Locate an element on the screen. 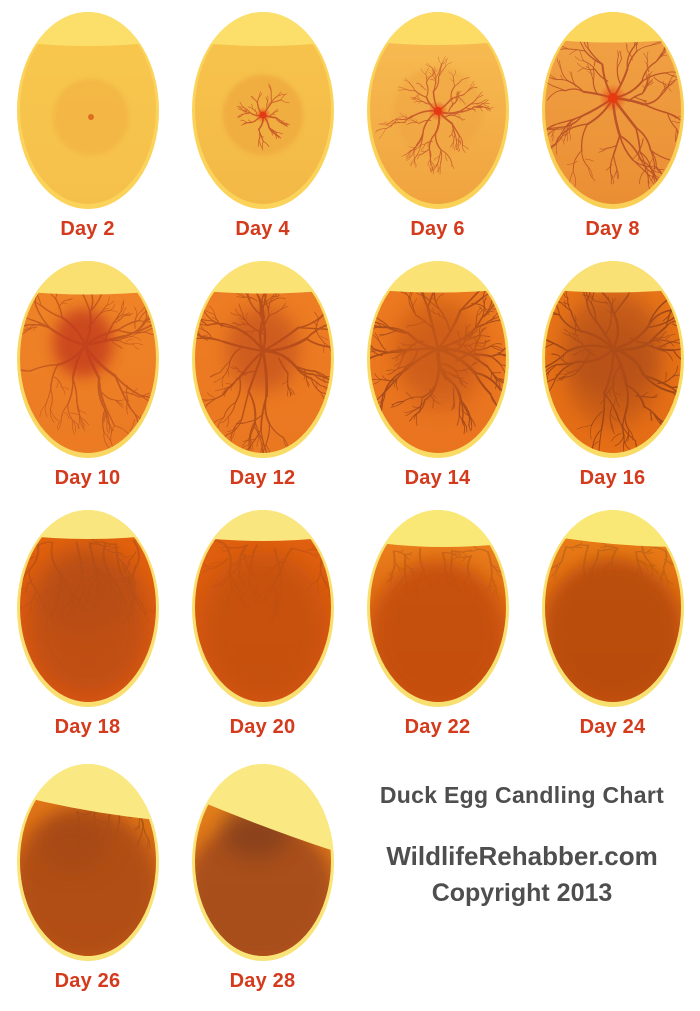 The height and width of the screenshot is (1011, 700). egg-cell-day-2: Day 2 is located at coordinates (87, 124).